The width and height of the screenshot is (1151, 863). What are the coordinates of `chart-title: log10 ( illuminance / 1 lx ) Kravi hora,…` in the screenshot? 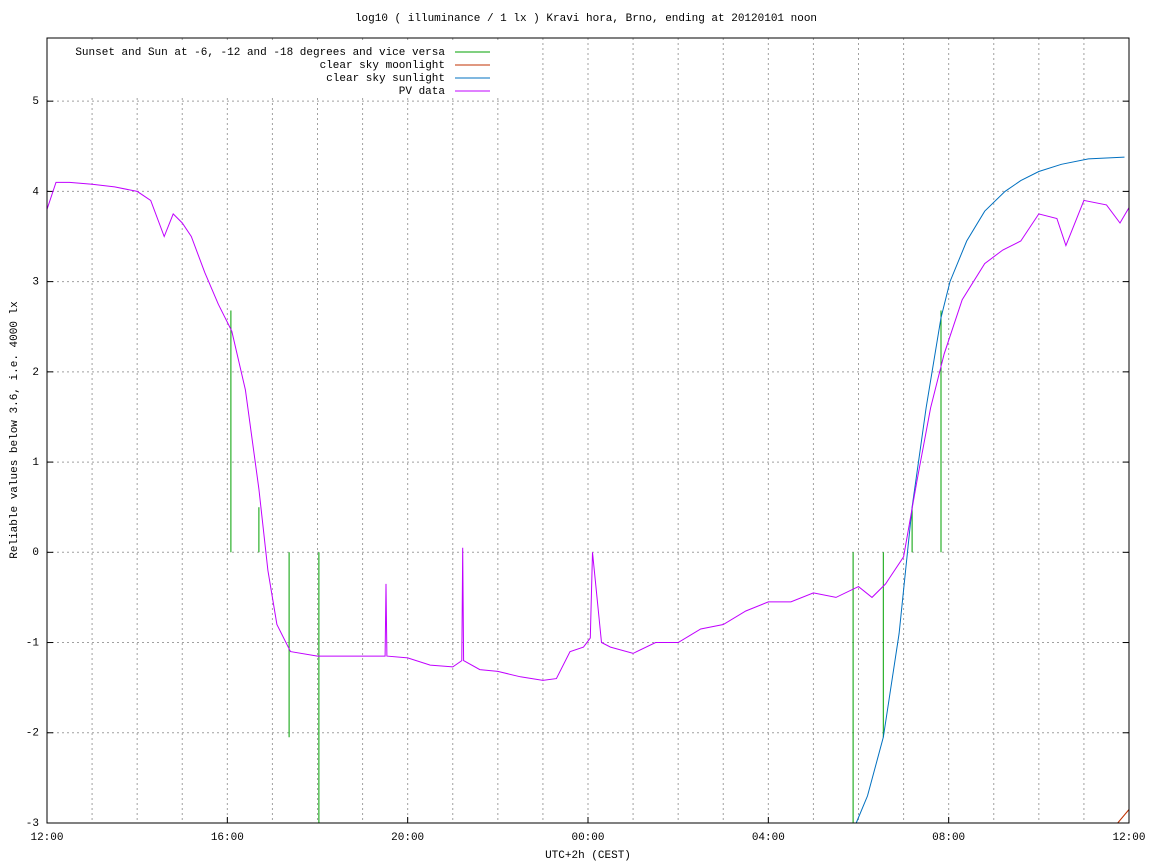 It's located at (586, 19).